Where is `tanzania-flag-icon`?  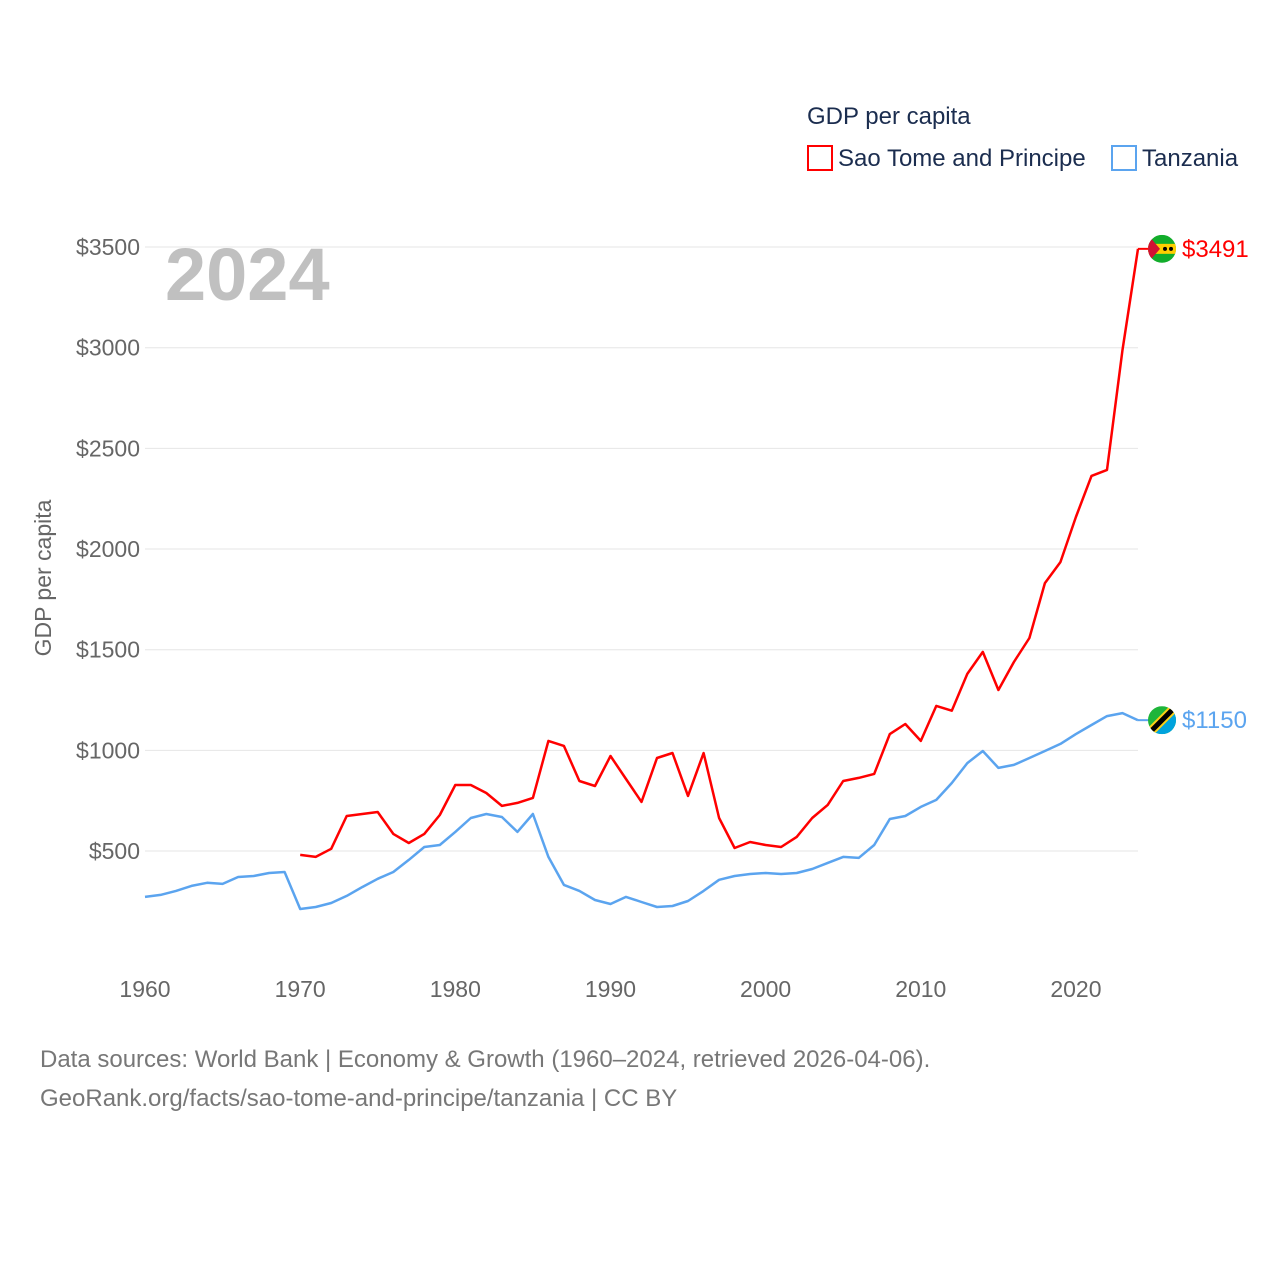
tanzania-flag-icon is located at coordinates (1162, 720).